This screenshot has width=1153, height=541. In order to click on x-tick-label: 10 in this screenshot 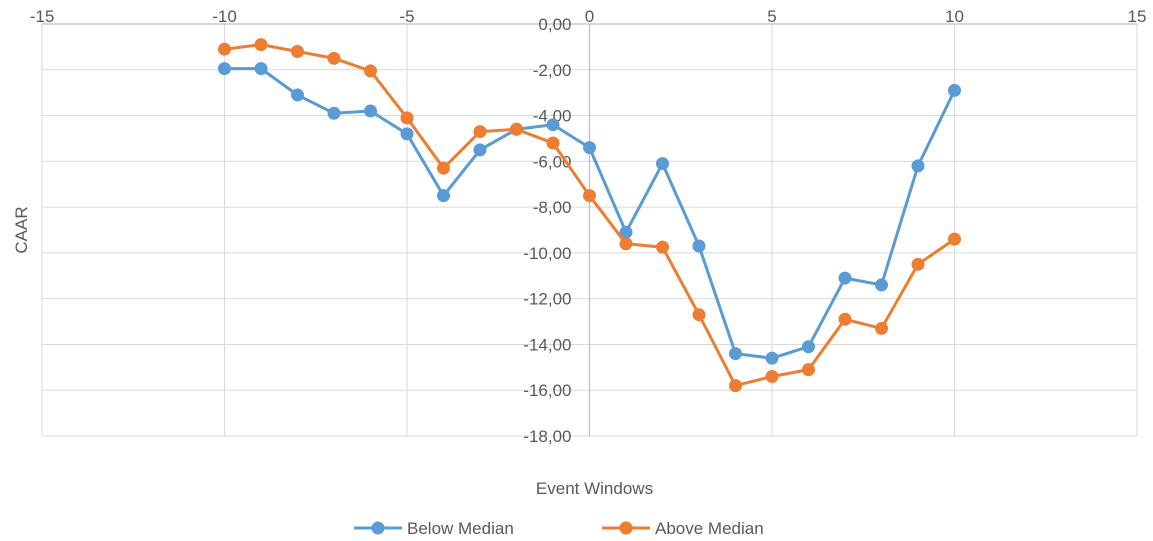, I will do `click(954, 16)`.